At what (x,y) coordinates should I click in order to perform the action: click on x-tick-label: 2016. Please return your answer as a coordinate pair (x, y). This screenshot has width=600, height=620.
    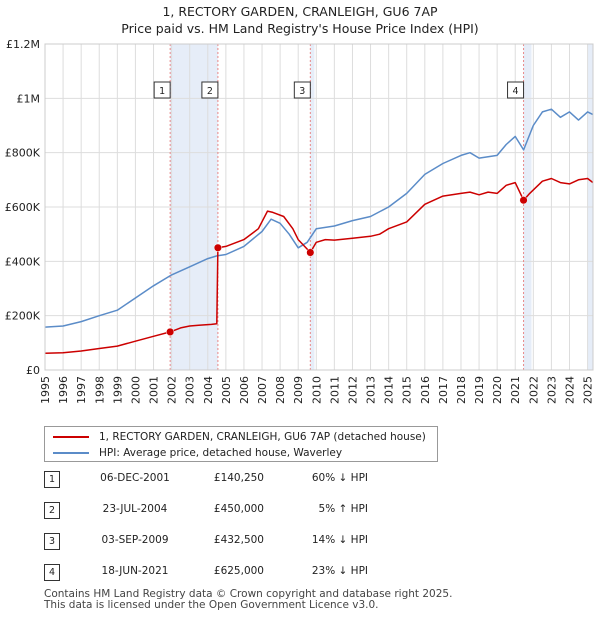
    Looking at the image, I should click on (425, 390).